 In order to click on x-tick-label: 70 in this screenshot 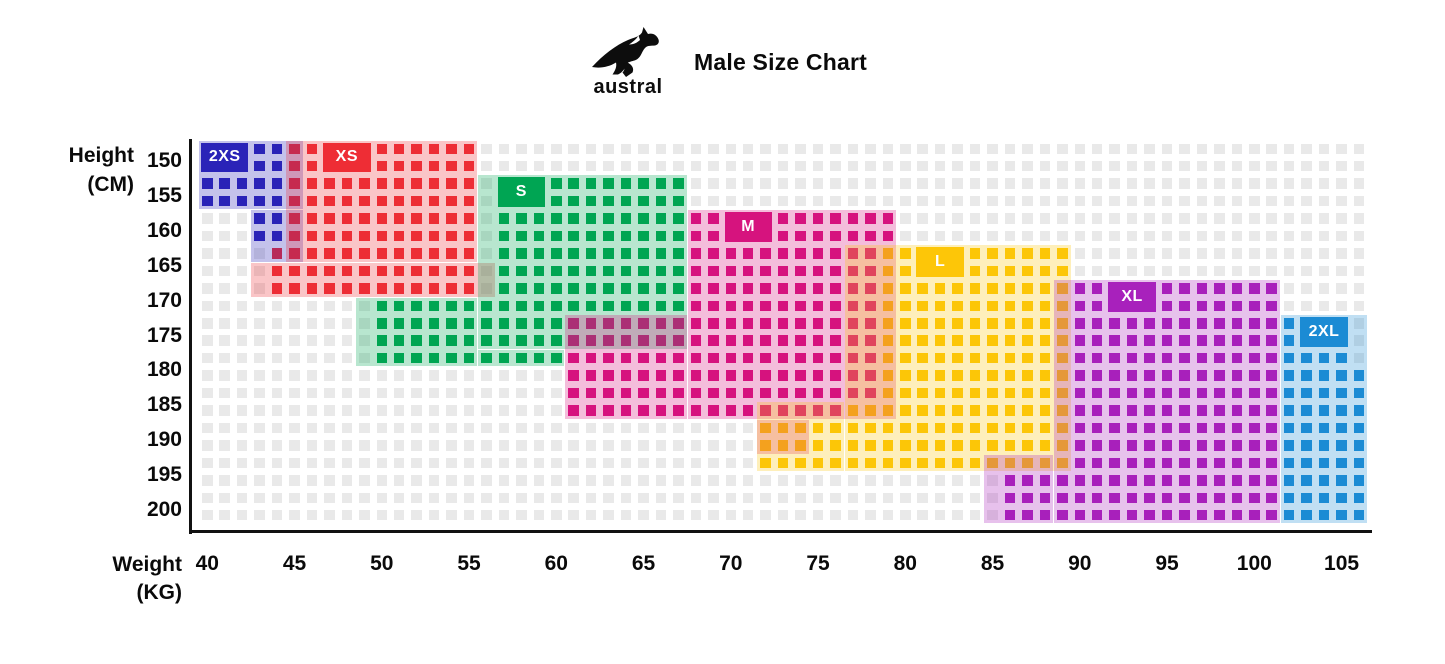, I will do `click(731, 563)`.